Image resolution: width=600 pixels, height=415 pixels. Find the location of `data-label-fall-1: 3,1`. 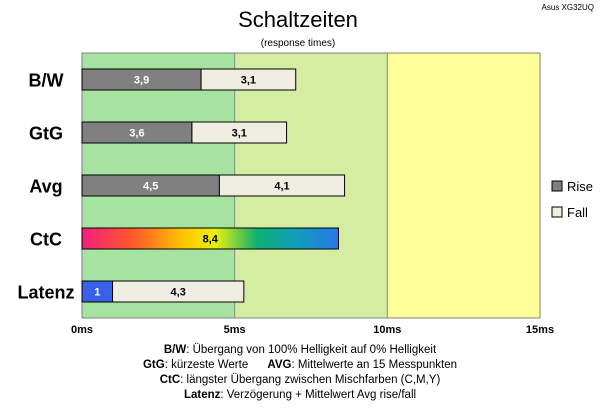

data-label-fall-1: 3,1 is located at coordinates (248, 81).